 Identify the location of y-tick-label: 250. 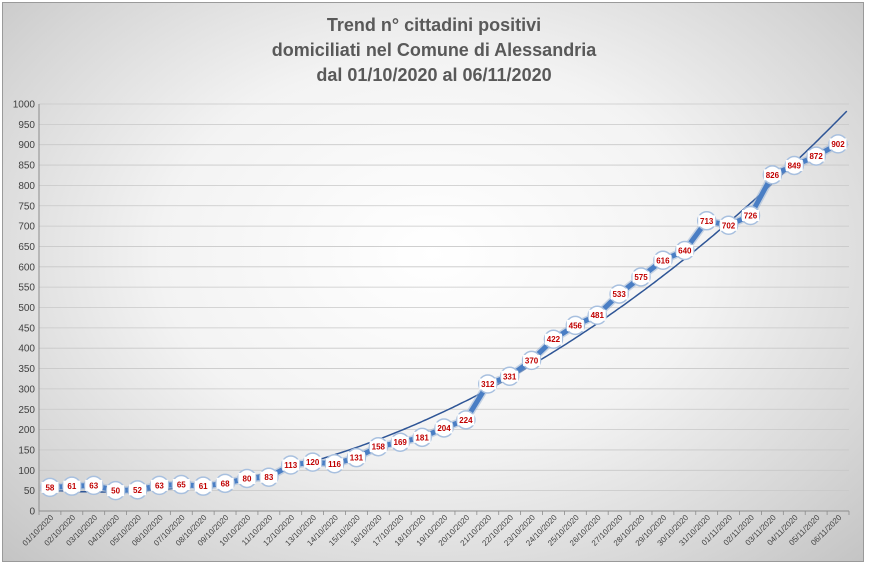
(26, 410).